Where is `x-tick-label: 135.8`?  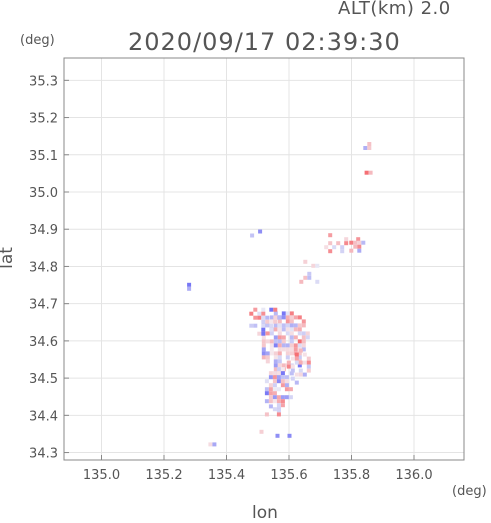 x-tick-label: 135.8 is located at coordinates (351, 475).